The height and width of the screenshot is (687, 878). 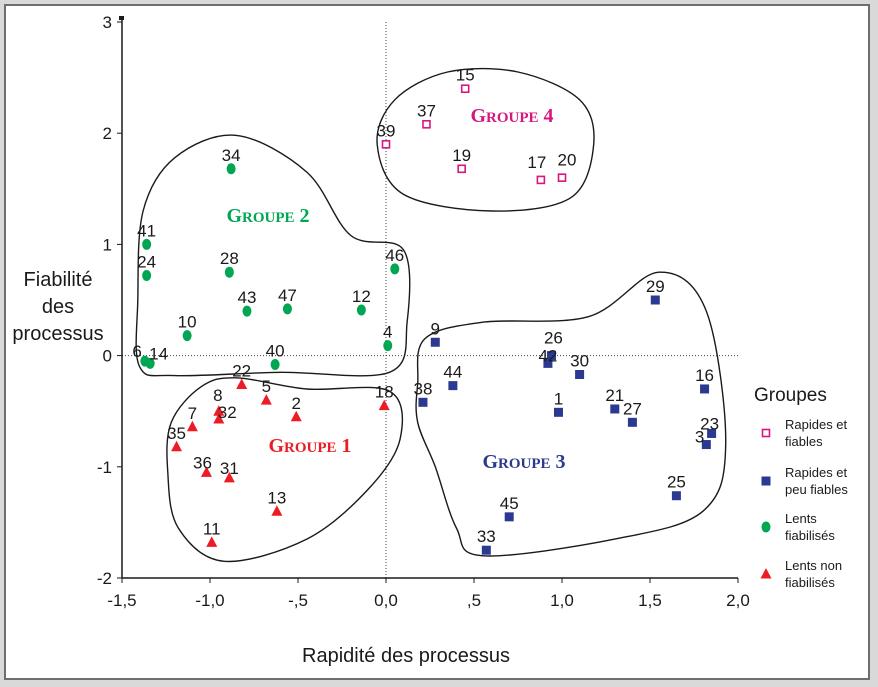 I want to click on point-label-29: 29, so click(x=655, y=286).